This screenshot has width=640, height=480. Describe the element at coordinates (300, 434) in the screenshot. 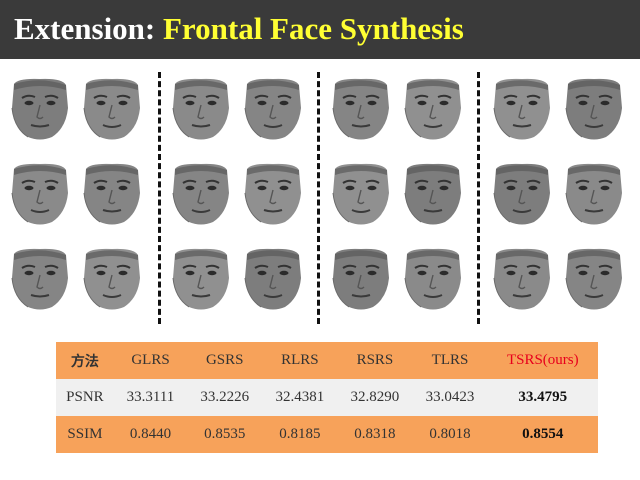

I see `table-cell: 0.8185` at that location.